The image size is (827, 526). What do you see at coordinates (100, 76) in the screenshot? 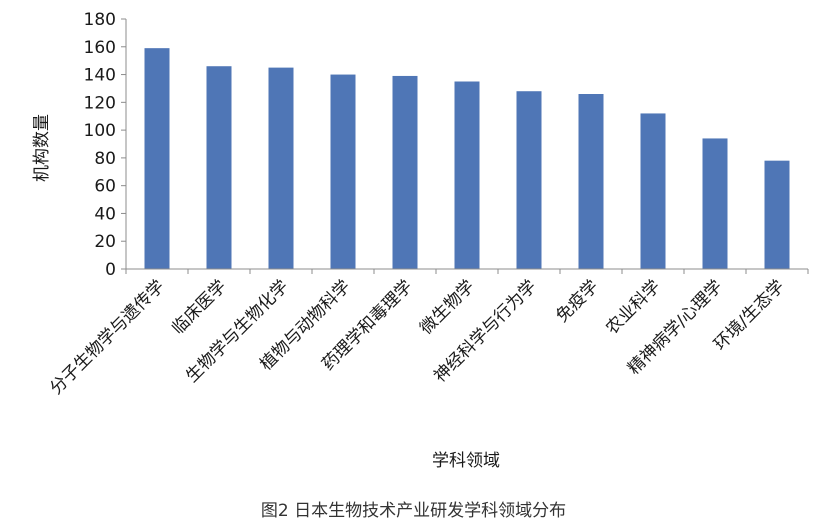
I see `y-tick-label: 140` at bounding box center [100, 76].